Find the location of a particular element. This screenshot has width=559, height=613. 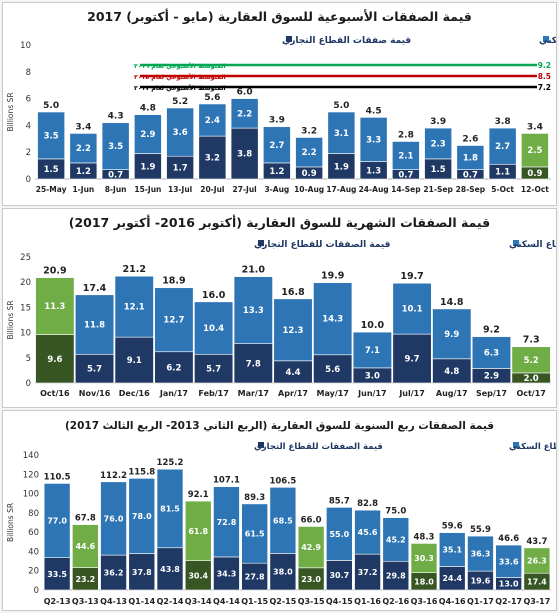

bar-total-label: 5.2 is located at coordinates (180, 102).